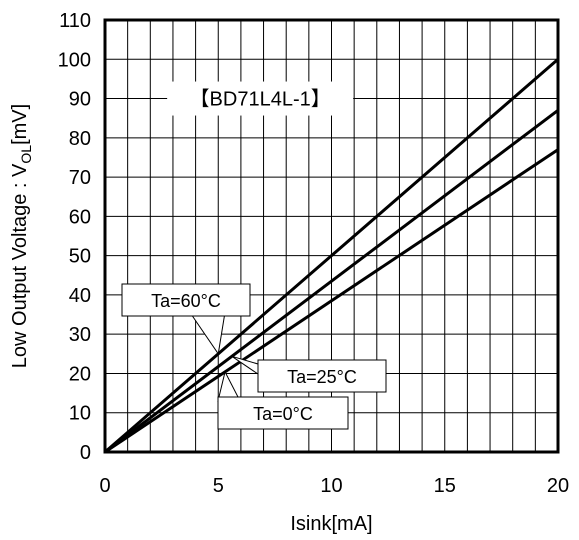  I want to click on x-tick-label: 10, so click(331, 486).